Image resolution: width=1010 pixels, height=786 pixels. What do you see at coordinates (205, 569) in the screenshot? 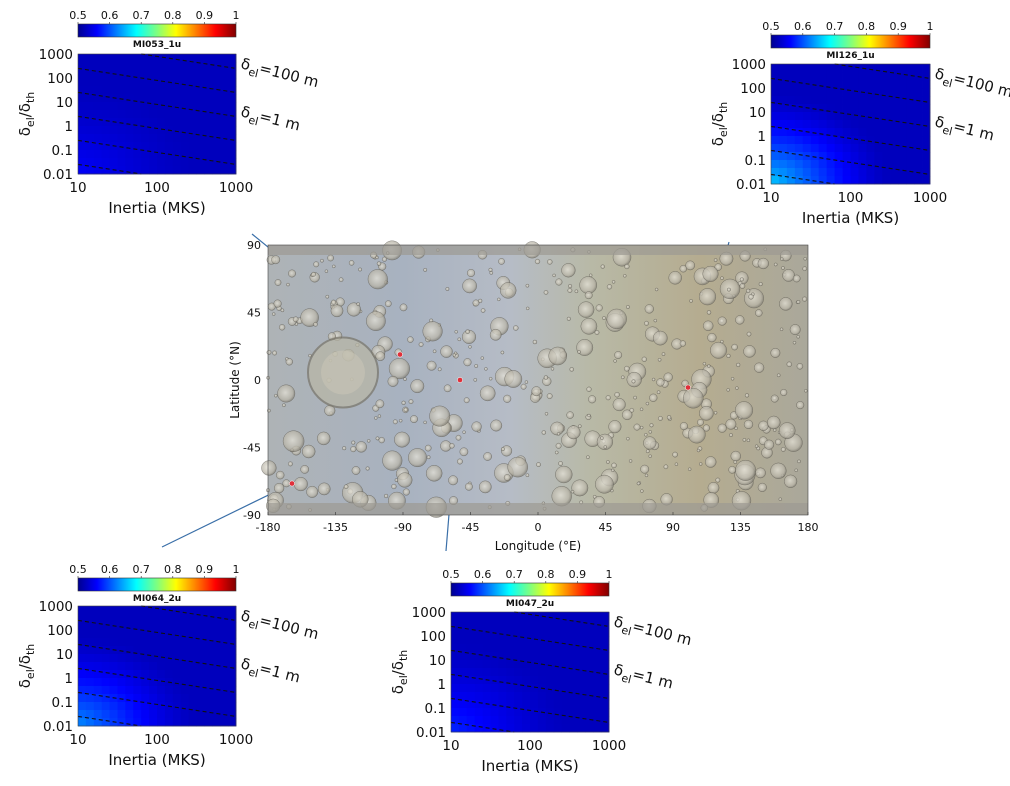
I see `colorbar-tick-label: 0.9` at bounding box center [205, 569].